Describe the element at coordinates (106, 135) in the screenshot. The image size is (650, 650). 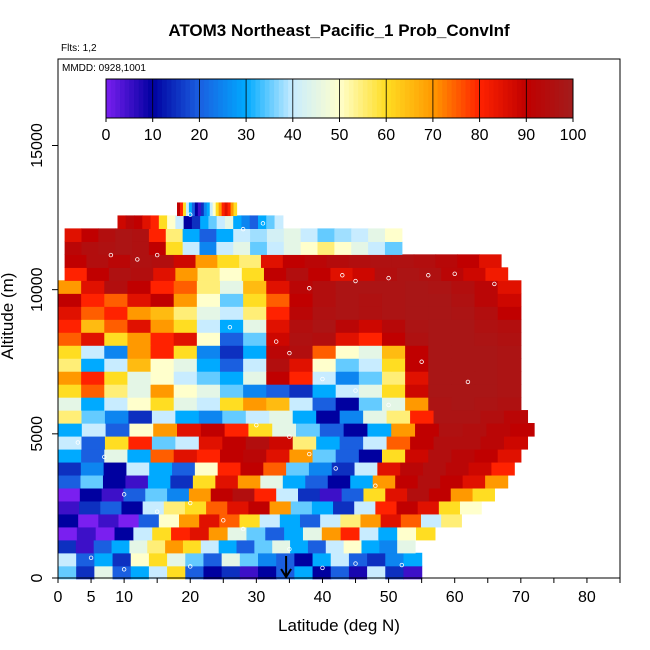
I see `colorbar-tick-label: 0` at that location.